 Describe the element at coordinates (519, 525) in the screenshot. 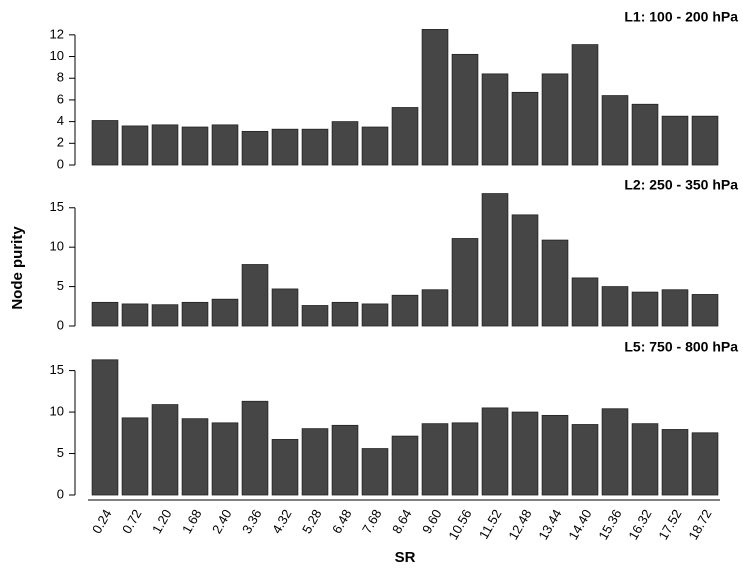

I see `x-tick-label: 12.48` at that location.